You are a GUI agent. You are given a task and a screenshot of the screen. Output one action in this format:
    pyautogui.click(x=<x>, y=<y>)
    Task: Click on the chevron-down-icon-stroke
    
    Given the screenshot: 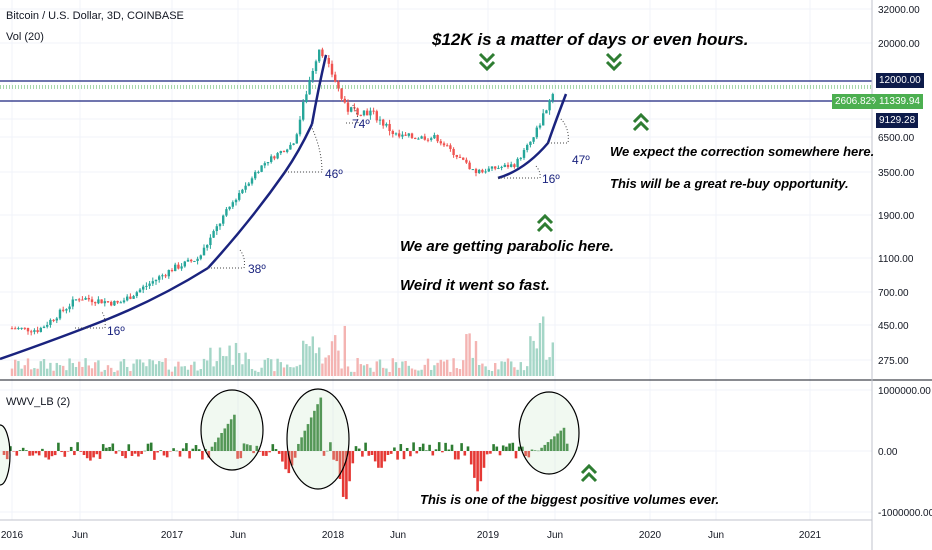 What is the action you would take?
    pyautogui.click(x=487, y=66)
    